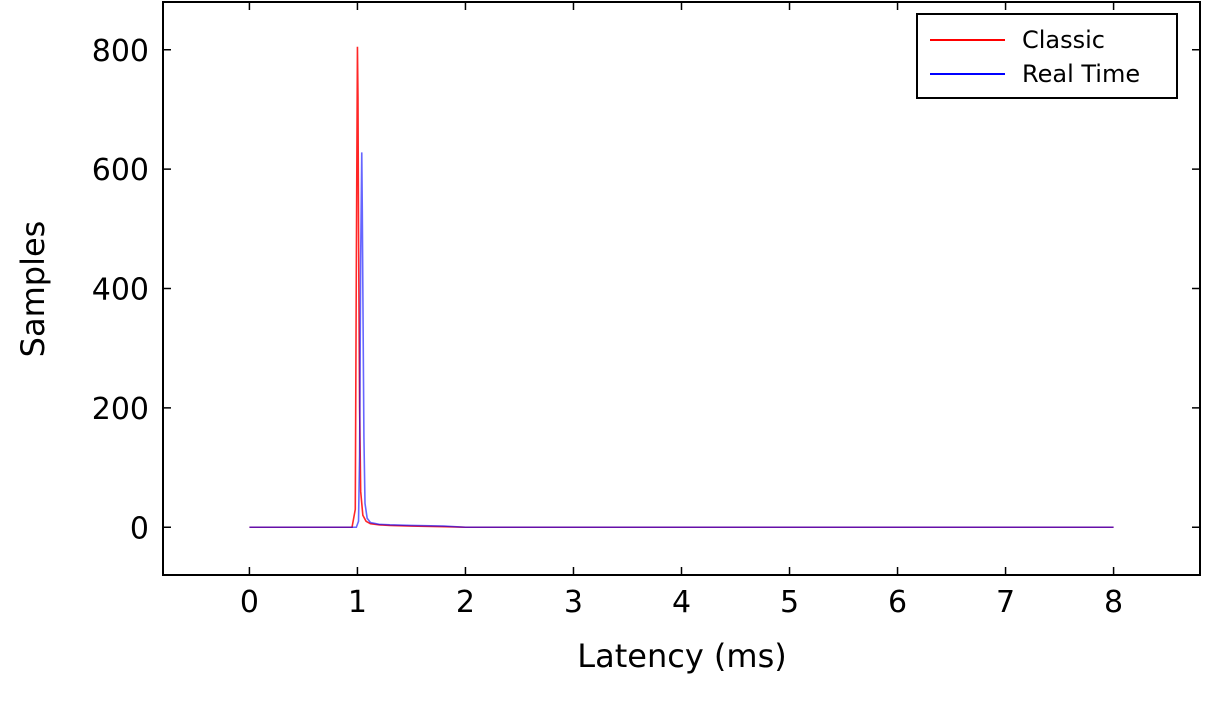  What do you see at coordinates (357, 602) in the screenshot?
I see `x-tick-label: 1` at bounding box center [357, 602].